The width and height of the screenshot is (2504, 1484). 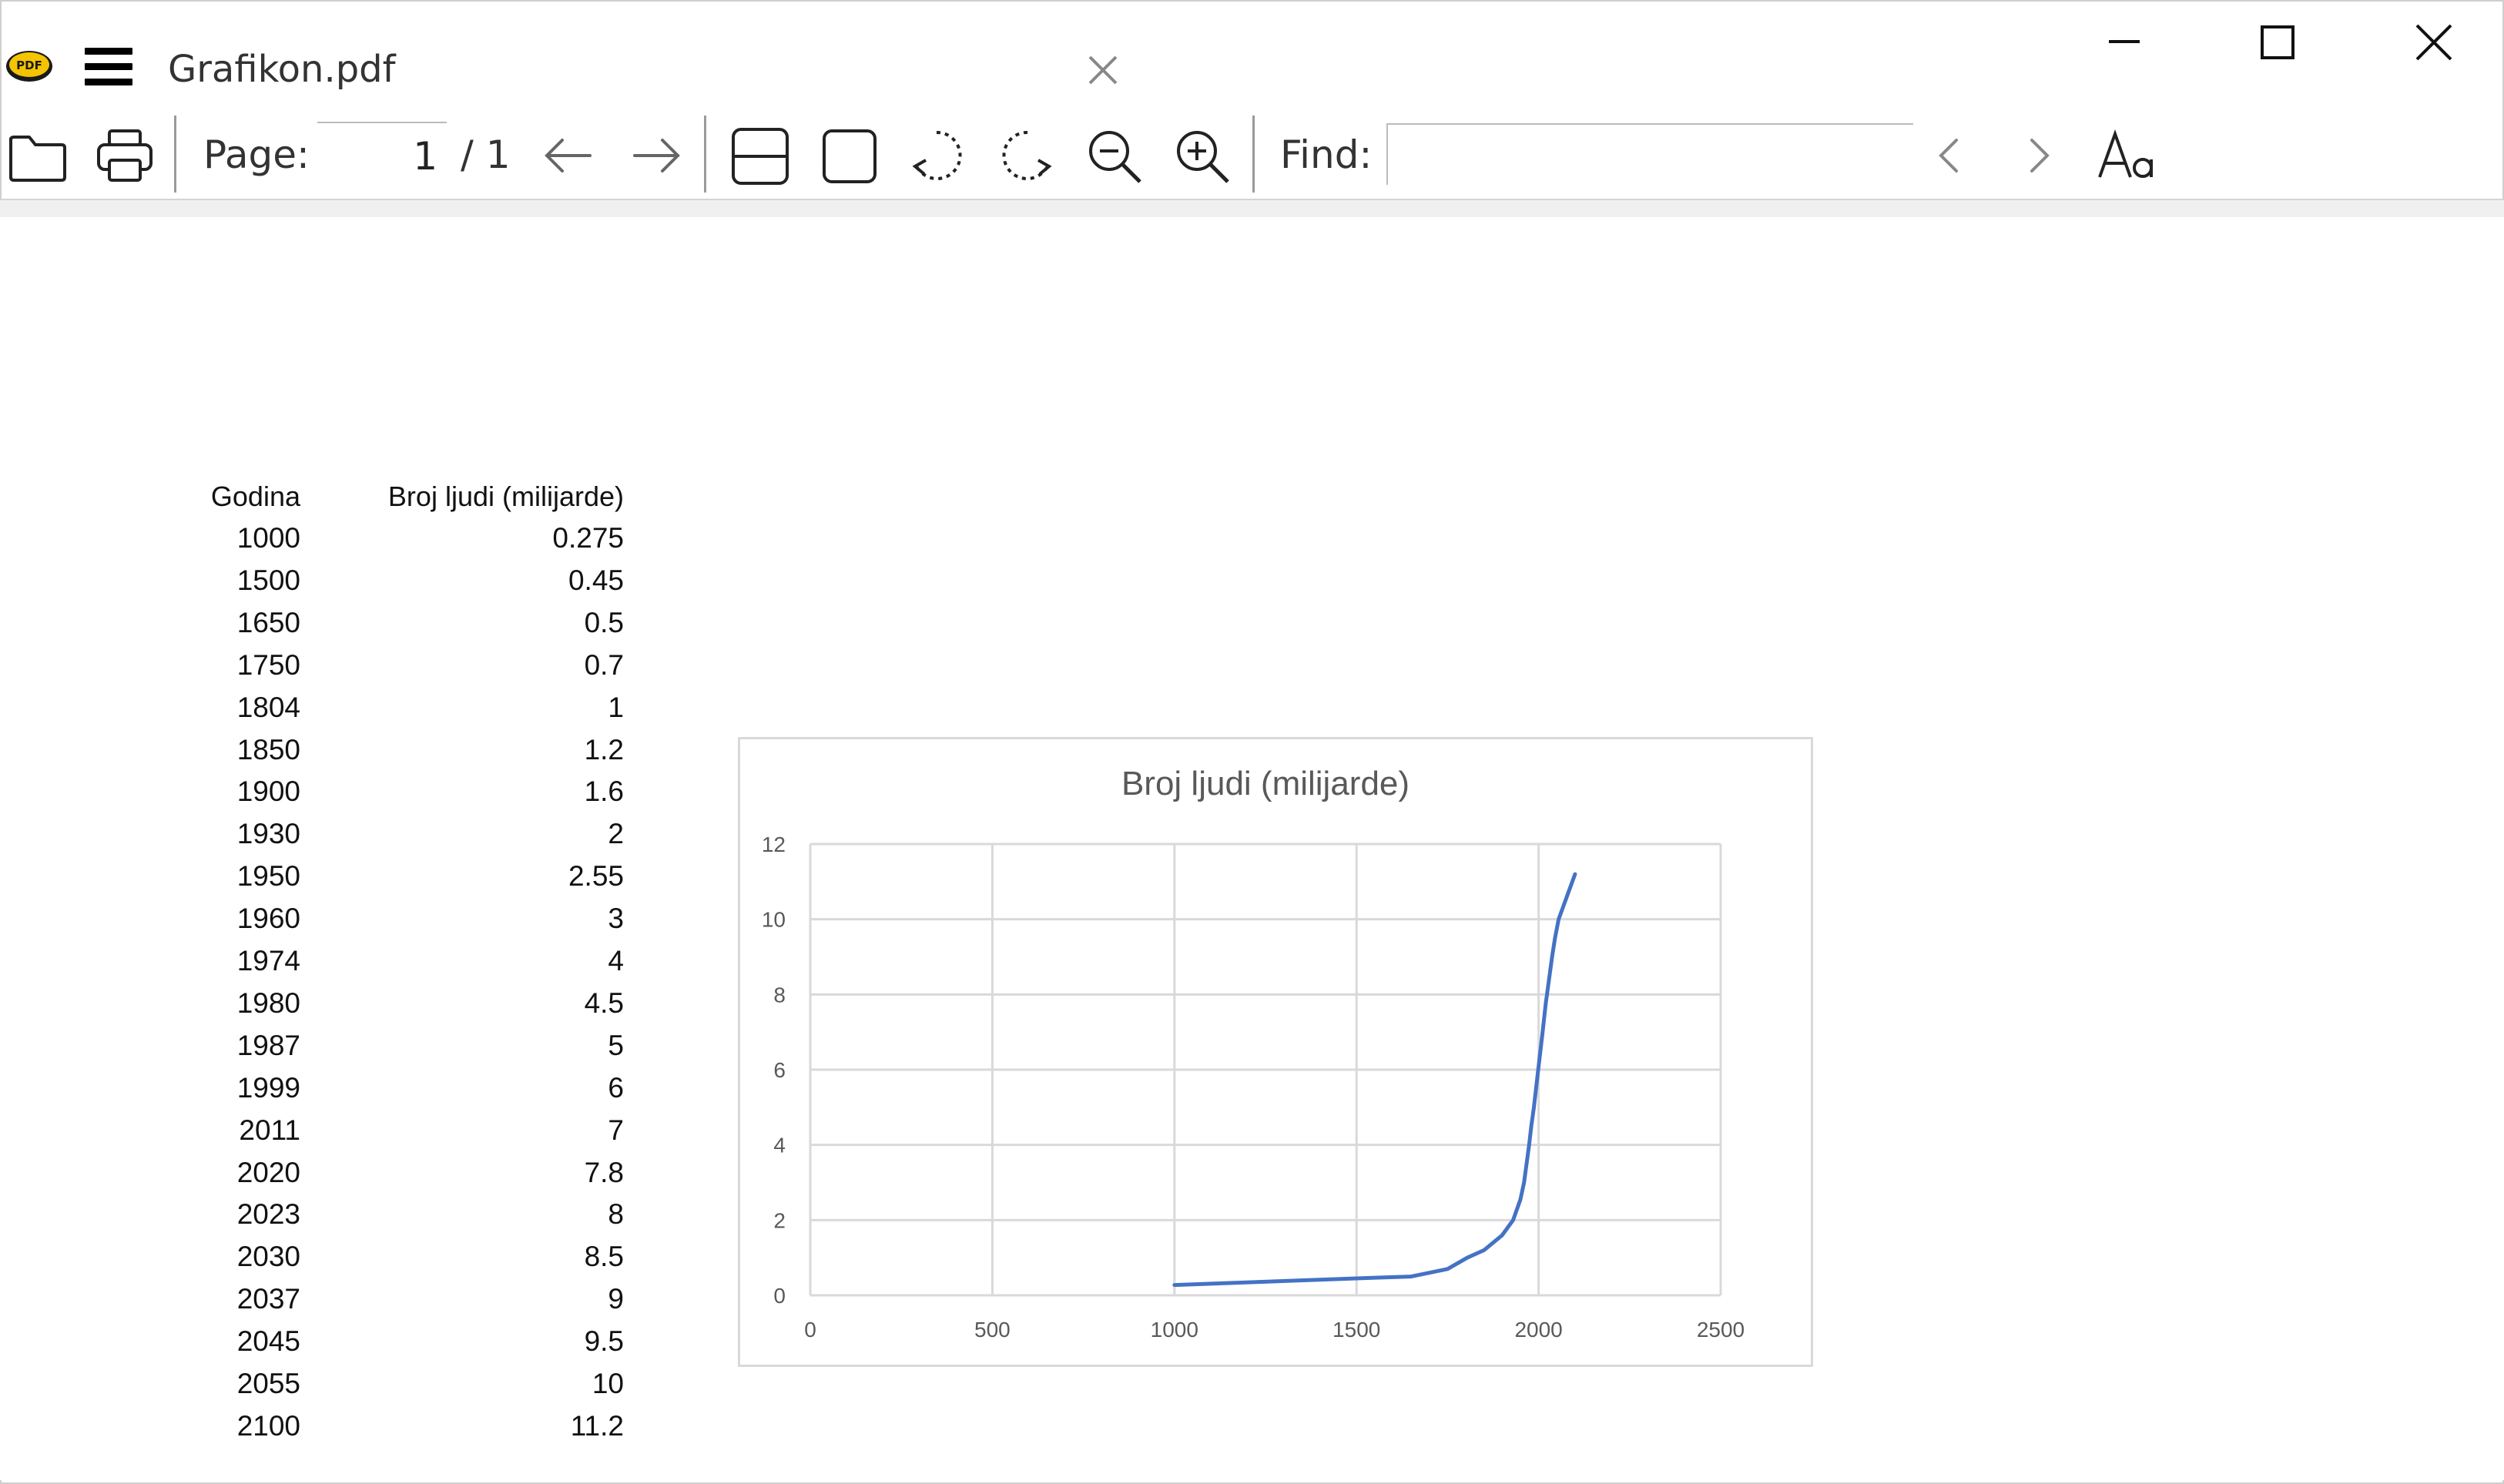 I want to click on table-cell-population: 9.5, so click(x=604, y=1341).